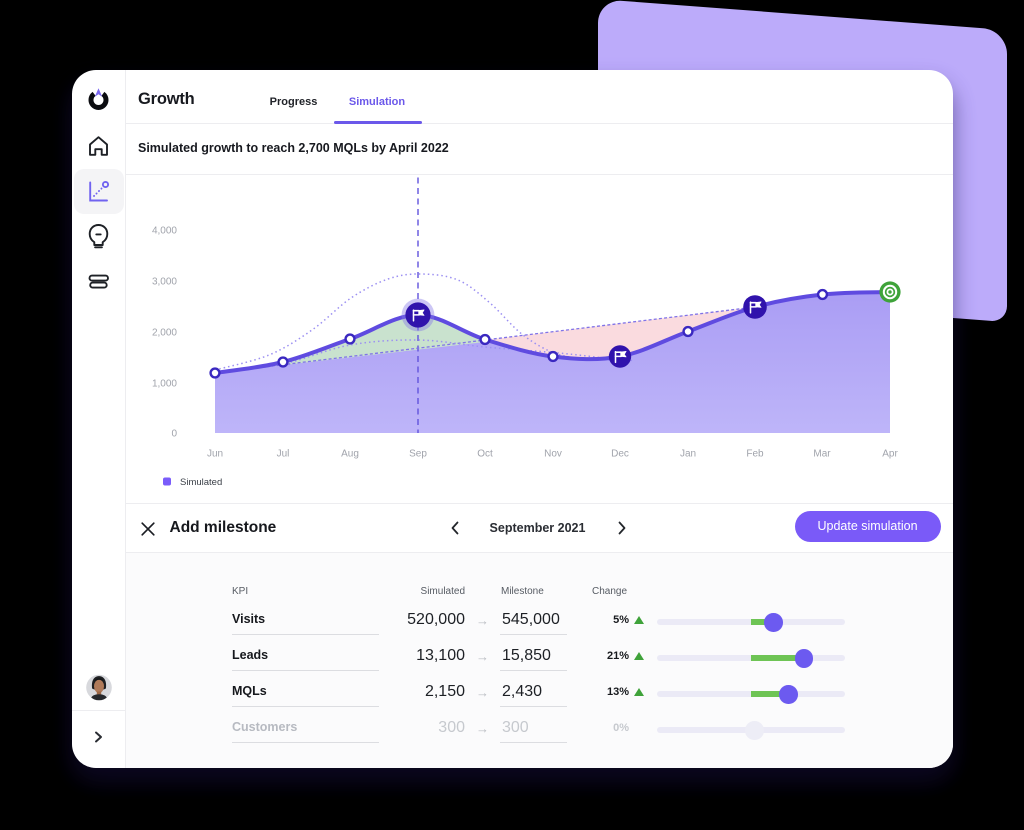 This screenshot has height=830, width=1024. Describe the element at coordinates (174, 434) in the screenshot. I see `svg-text: 0` at that location.